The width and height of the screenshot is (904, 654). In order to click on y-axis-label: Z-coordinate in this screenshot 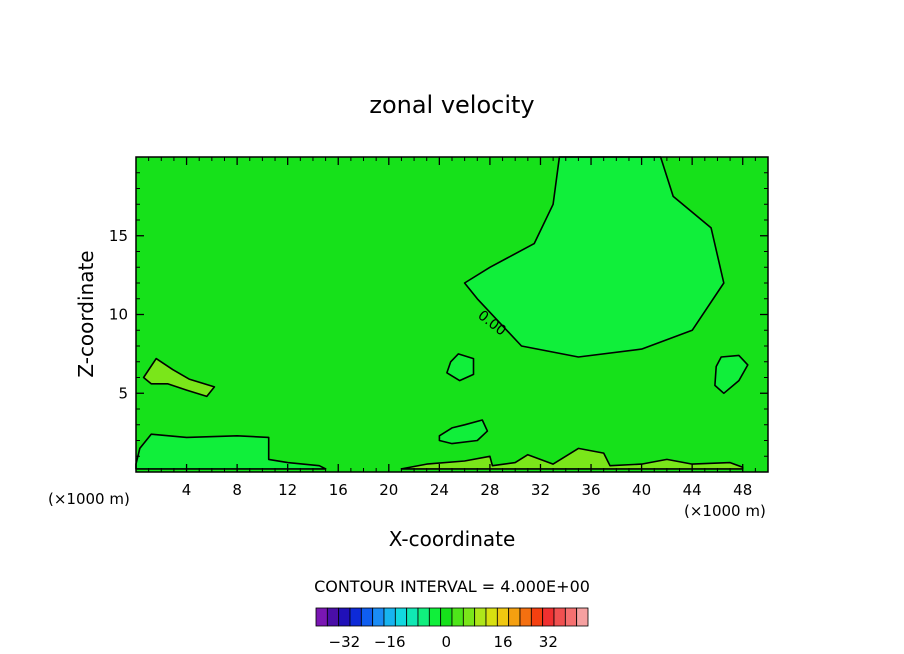, I will do `click(86, 313)`.